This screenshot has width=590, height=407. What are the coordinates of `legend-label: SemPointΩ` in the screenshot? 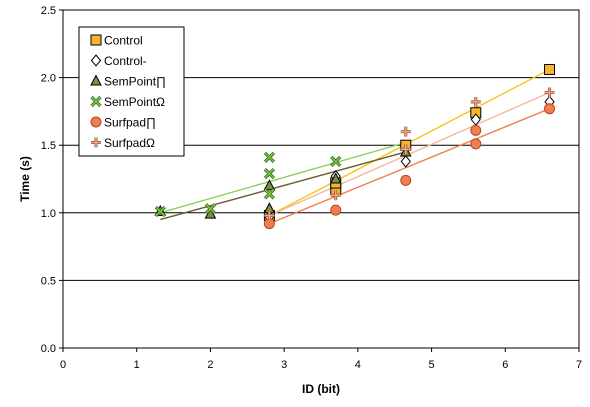 It's located at (134, 102).